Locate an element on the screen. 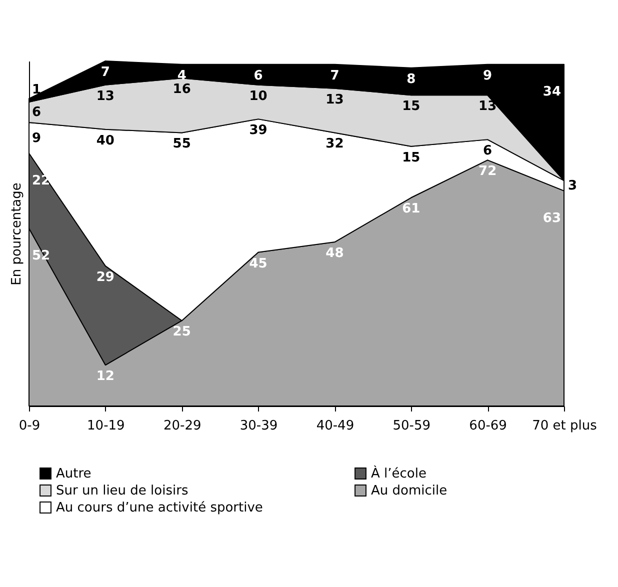  data-label: 39 is located at coordinates (258, 130).